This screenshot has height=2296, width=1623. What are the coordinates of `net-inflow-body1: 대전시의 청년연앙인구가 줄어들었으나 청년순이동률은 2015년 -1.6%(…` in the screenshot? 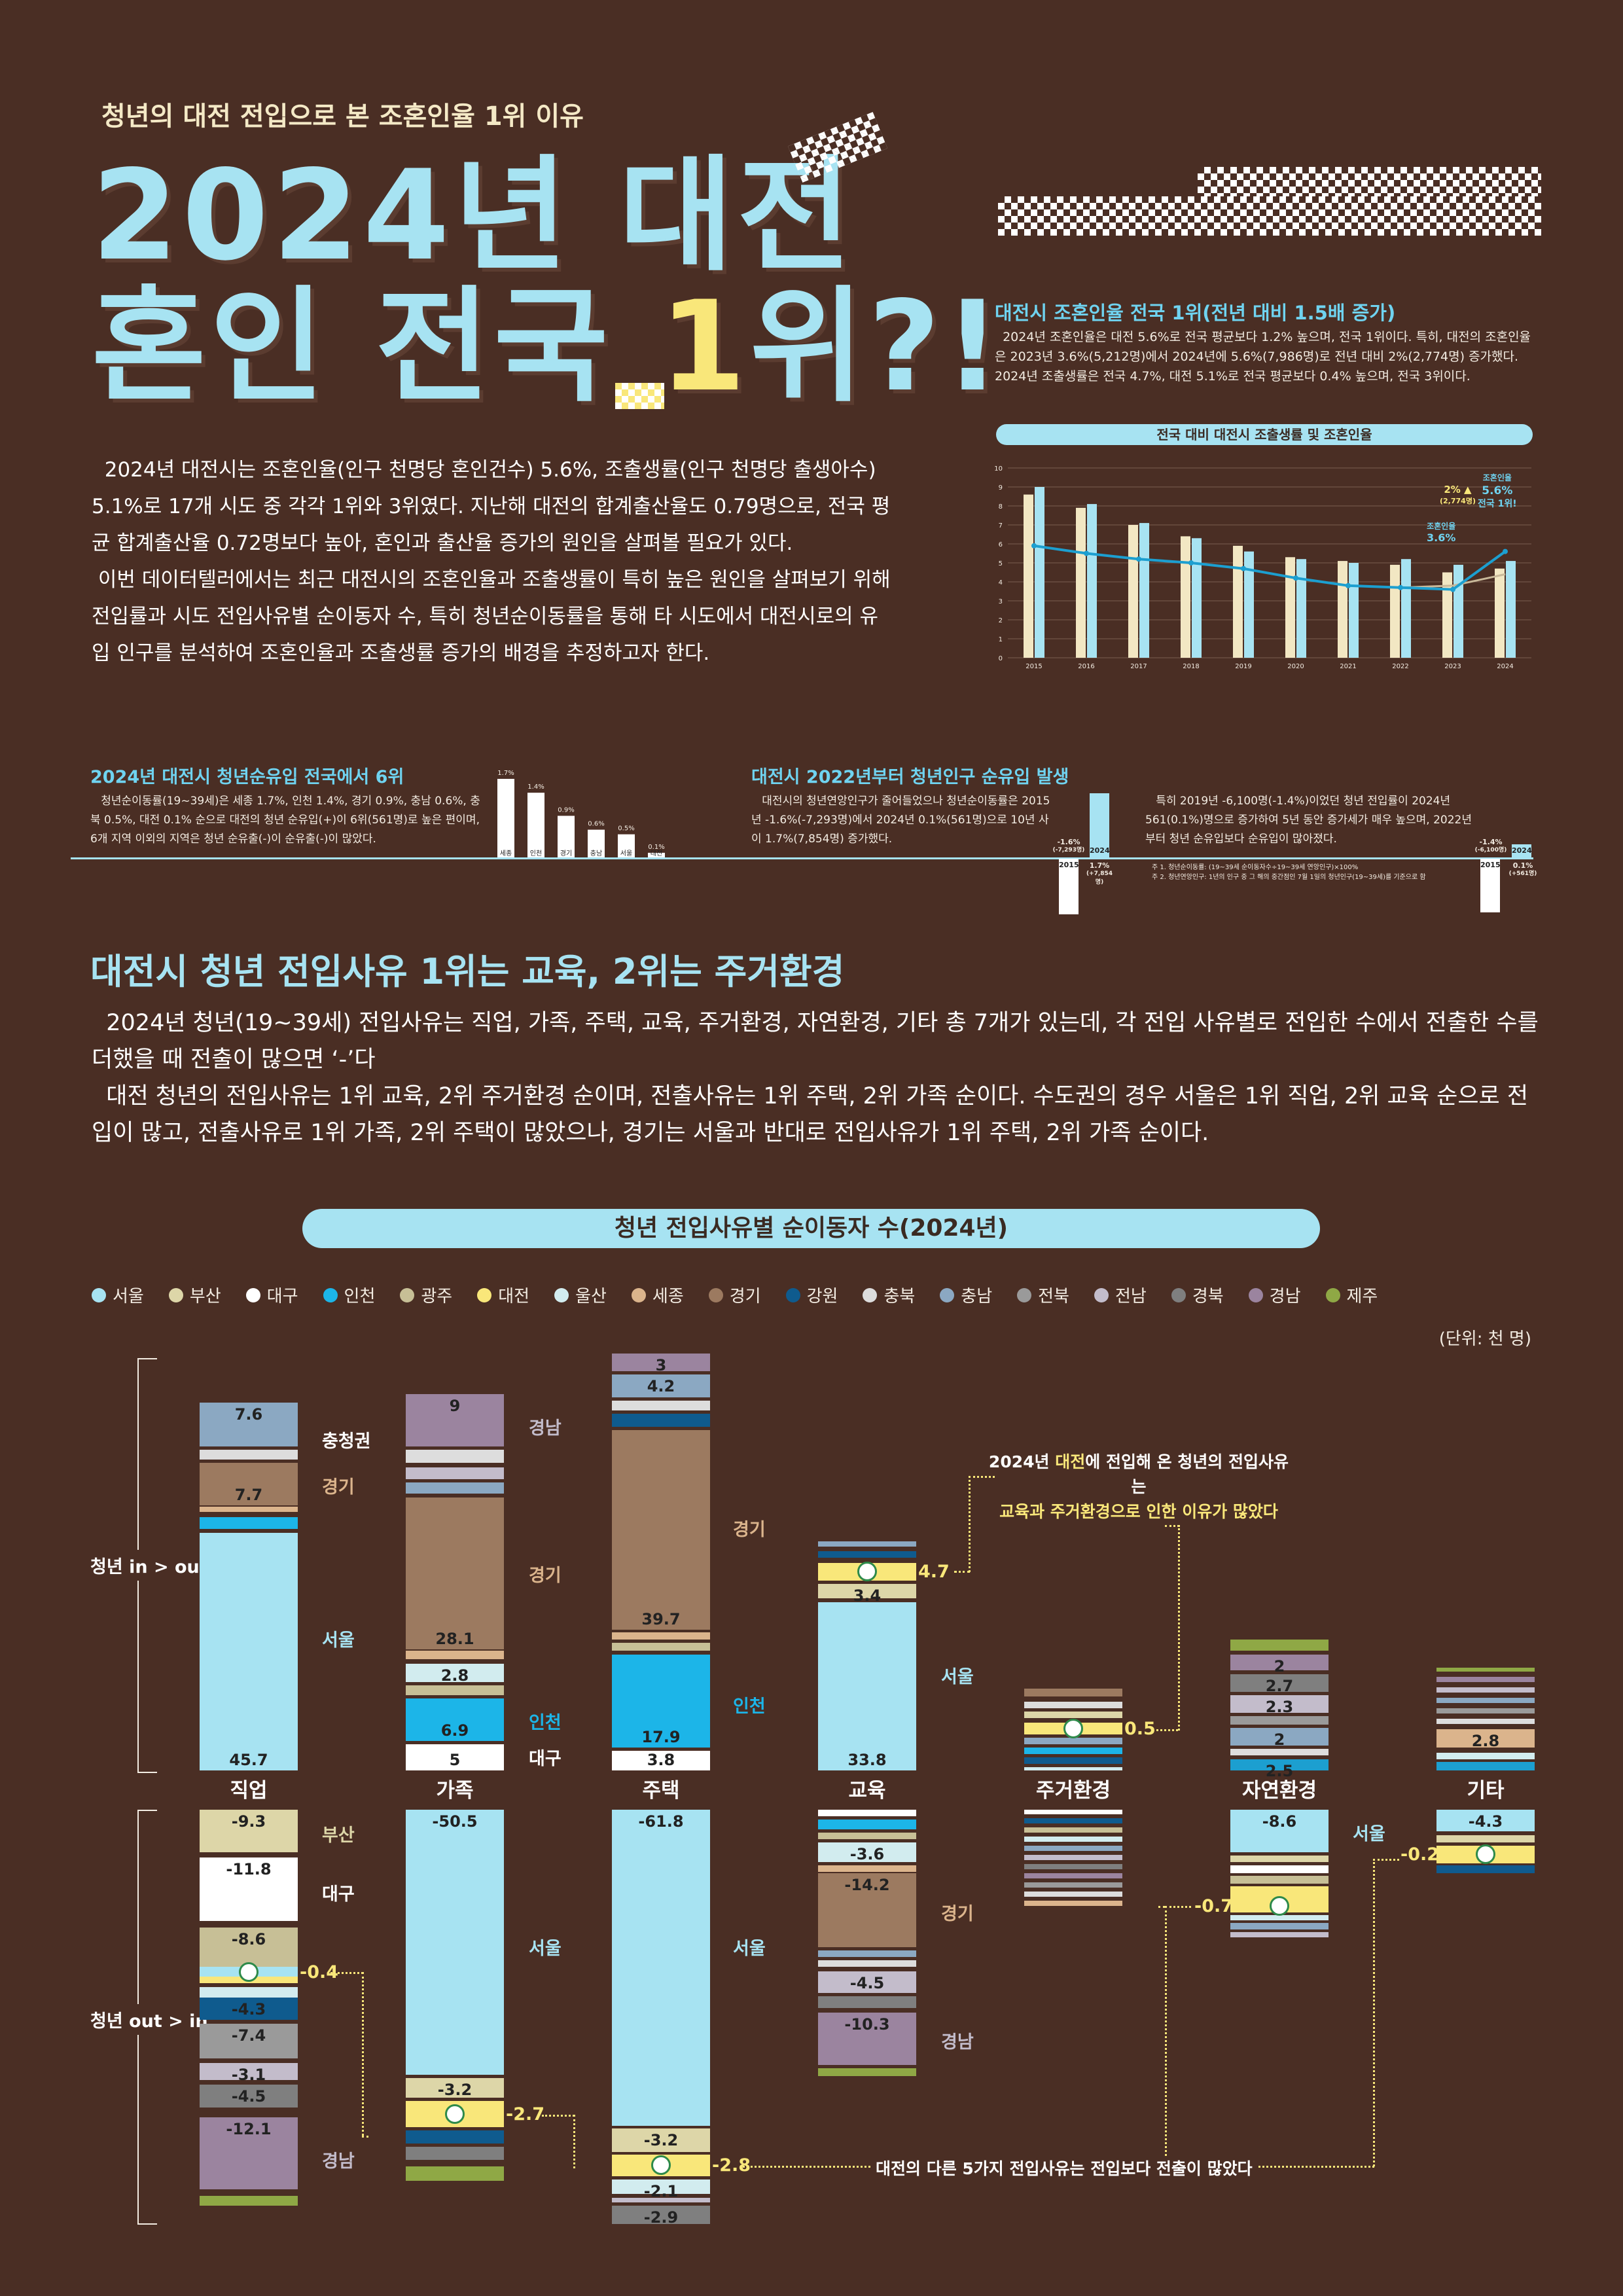 It's located at (901, 820).